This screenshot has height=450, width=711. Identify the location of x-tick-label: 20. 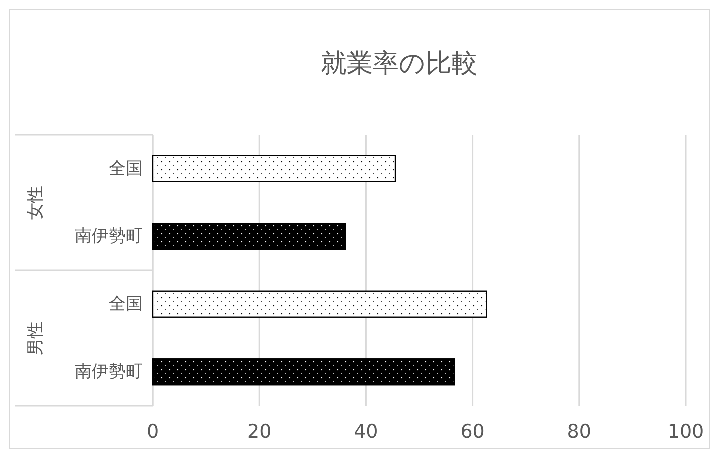
(260, 432).